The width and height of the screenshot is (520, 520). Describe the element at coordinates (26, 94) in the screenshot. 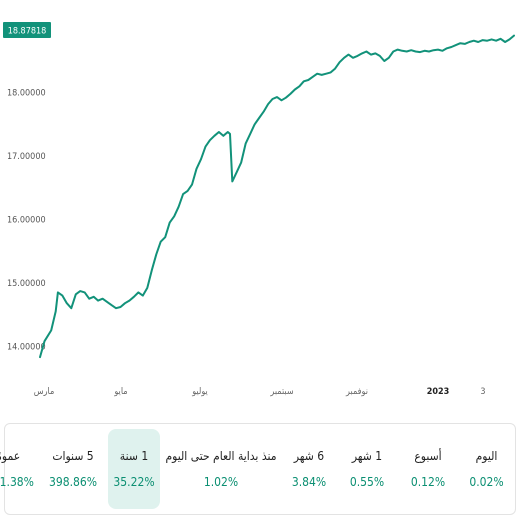

I see `y-tick-label: 18.00000` at that location.